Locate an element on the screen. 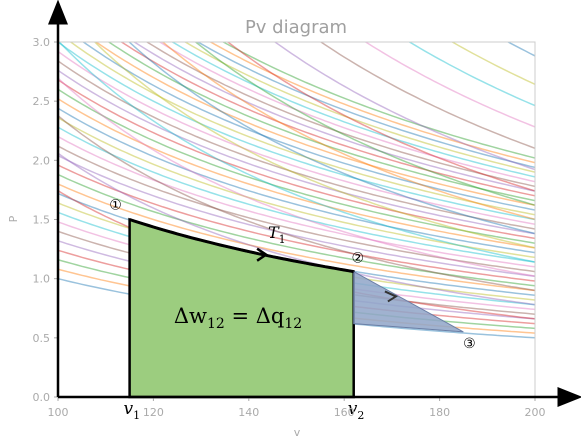  y-tick-label: 1.0 is located at coordinates (42, 279).